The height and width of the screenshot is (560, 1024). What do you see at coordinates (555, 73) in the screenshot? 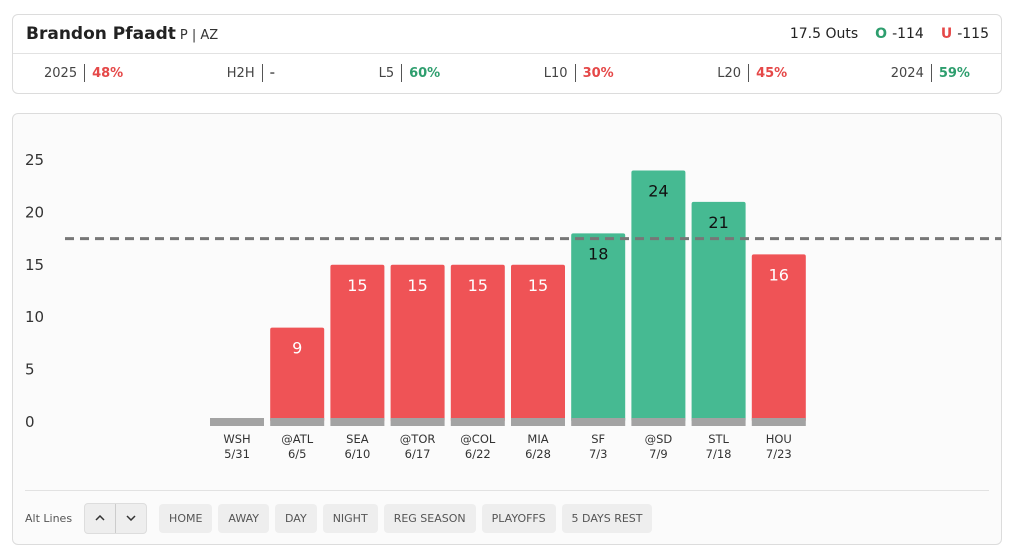
I see `stat-label: L10` at bounding box center [555, 73].